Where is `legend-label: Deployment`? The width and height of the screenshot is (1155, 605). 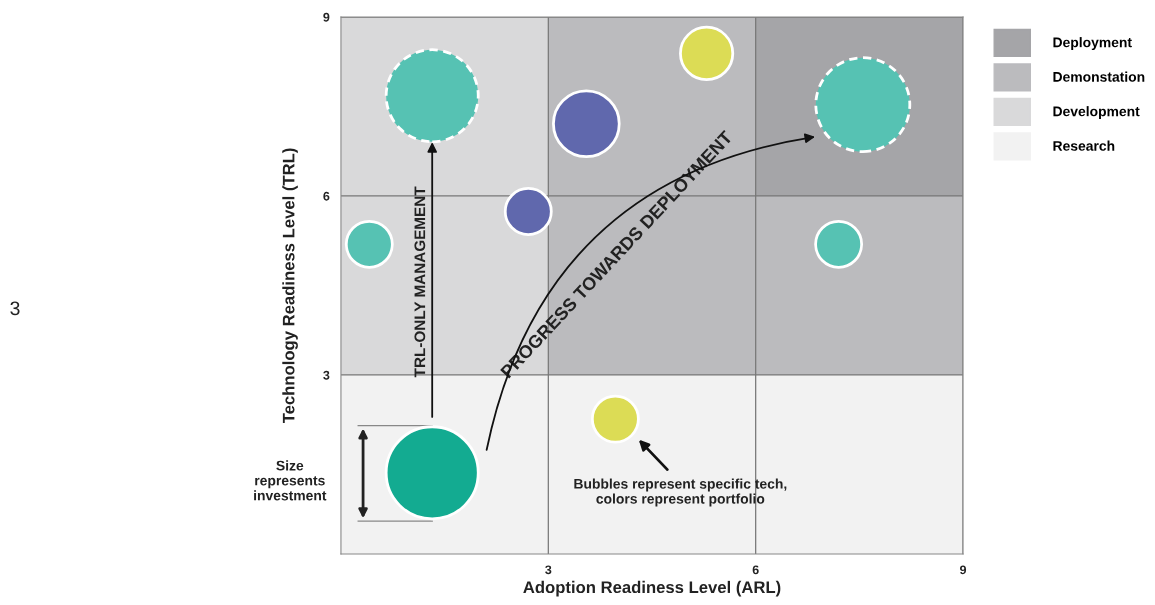 legend-label: Deployment is located at coordinates (1092, 44).